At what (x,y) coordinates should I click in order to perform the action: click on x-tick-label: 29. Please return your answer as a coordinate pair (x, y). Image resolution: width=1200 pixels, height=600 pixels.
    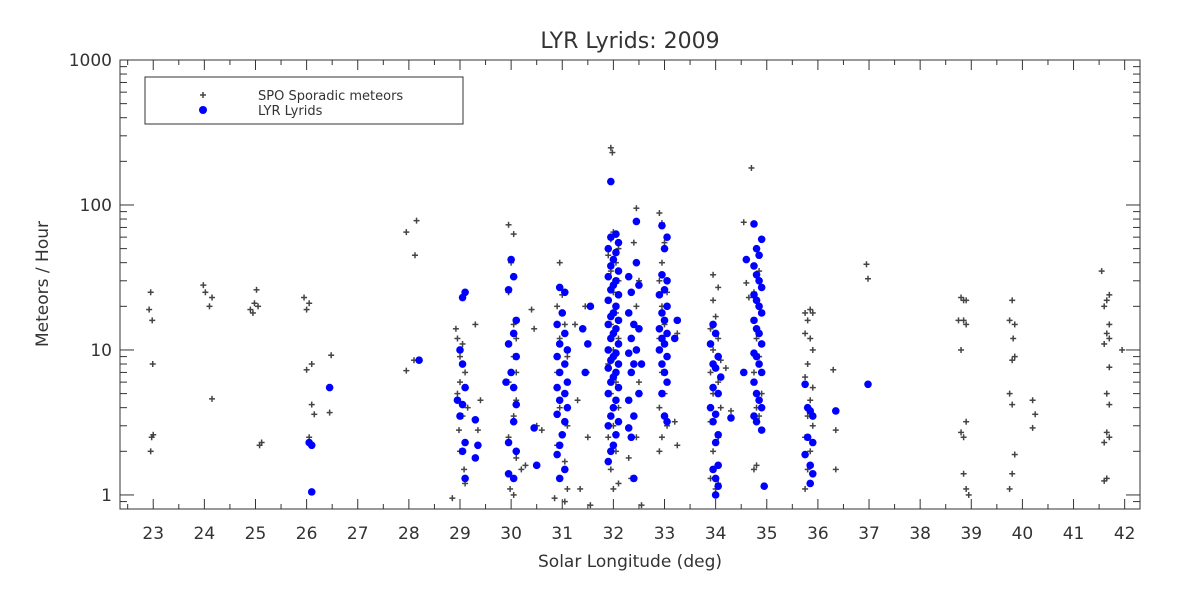
    Looking at the image, I should click on (460, 534).